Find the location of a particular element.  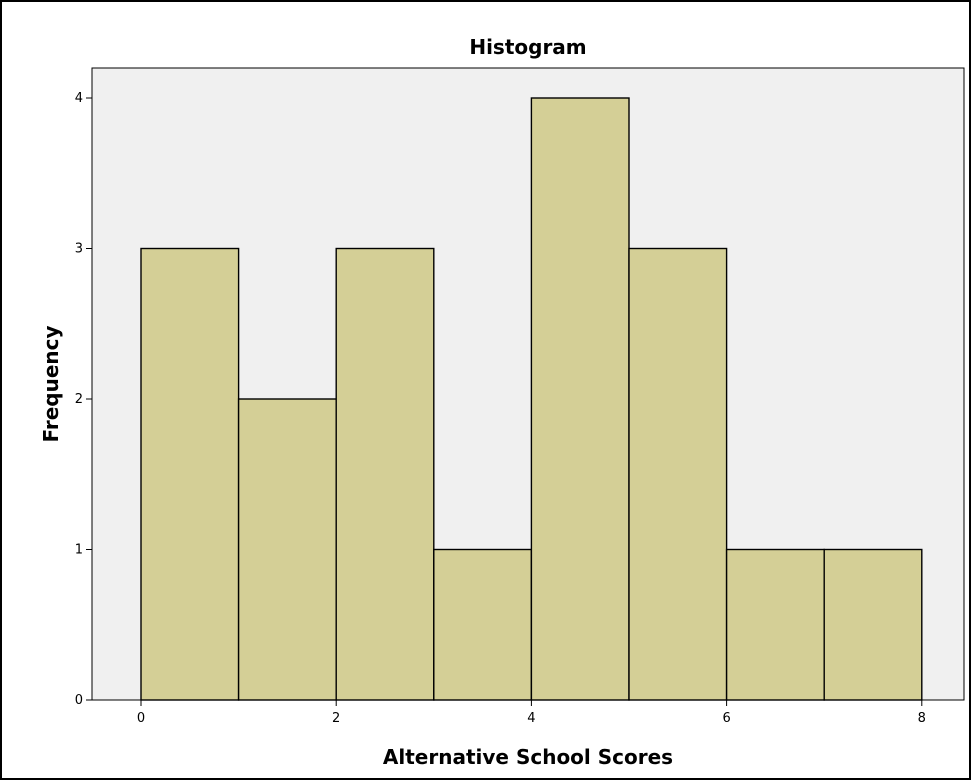

x-tick-label: 0 is located at coordinates (141, 718).